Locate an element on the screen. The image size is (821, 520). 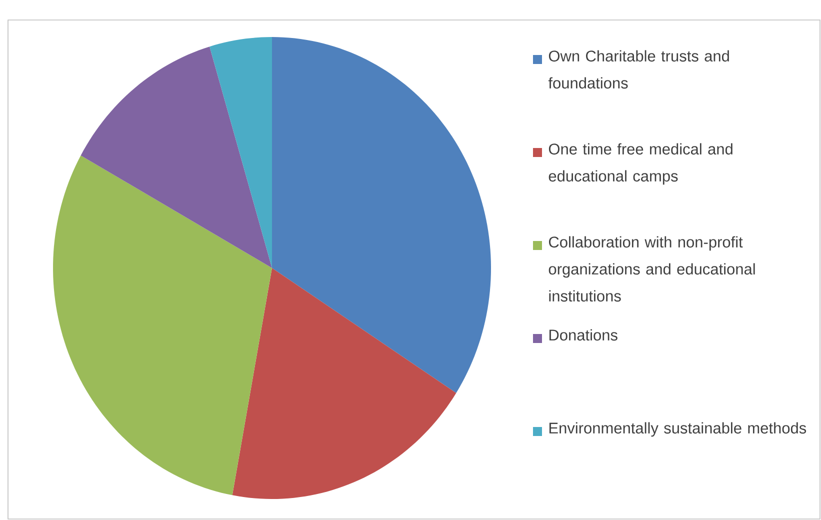
legend-label: Collaboration with non-profit organizations and educational institutions is located at coordinates (651, 269).